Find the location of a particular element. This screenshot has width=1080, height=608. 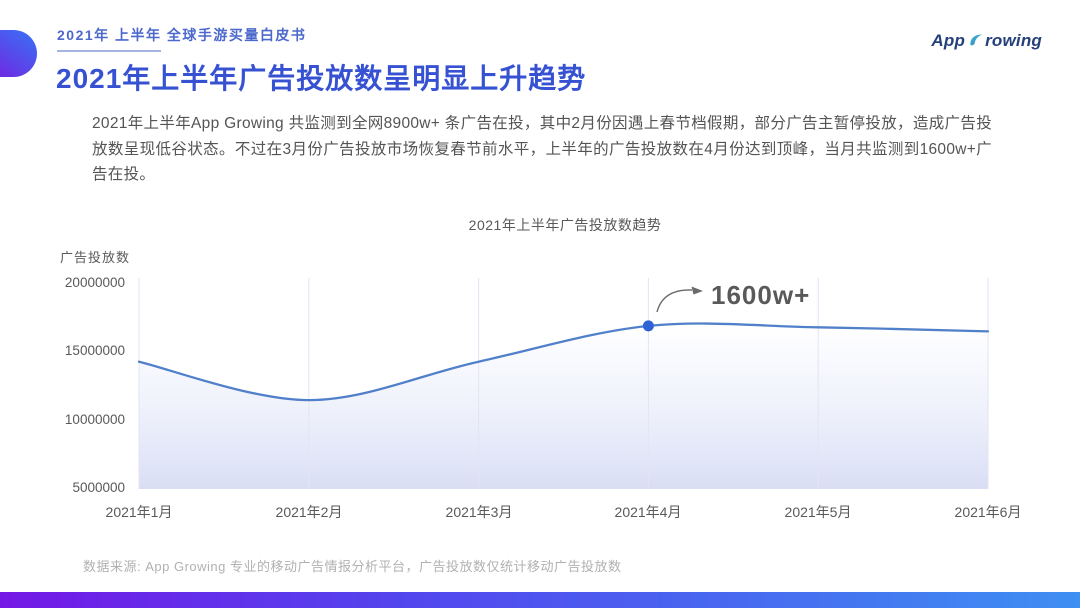

trend-line is located at coordinates (563, 362).